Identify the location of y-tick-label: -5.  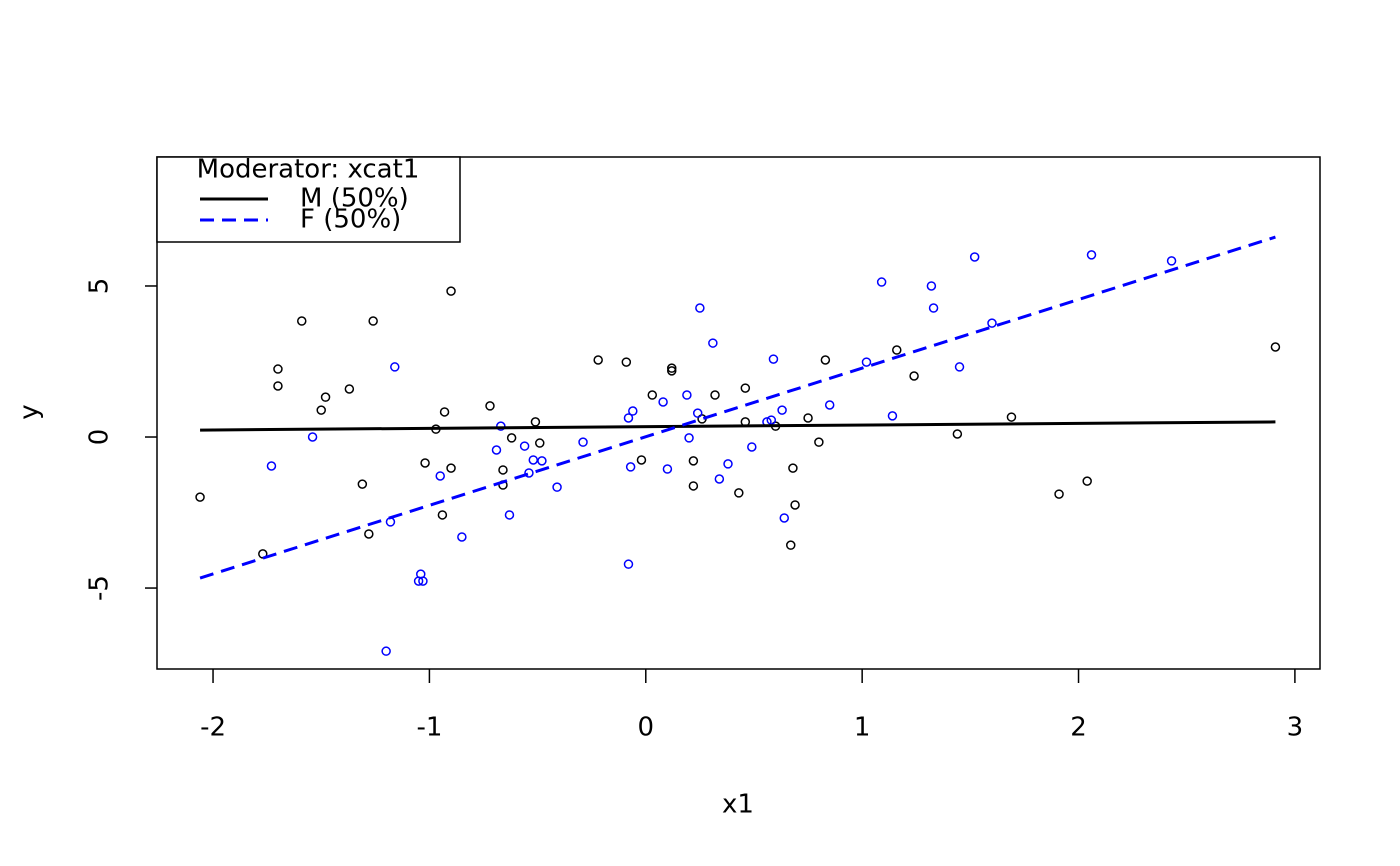
(100, 588).